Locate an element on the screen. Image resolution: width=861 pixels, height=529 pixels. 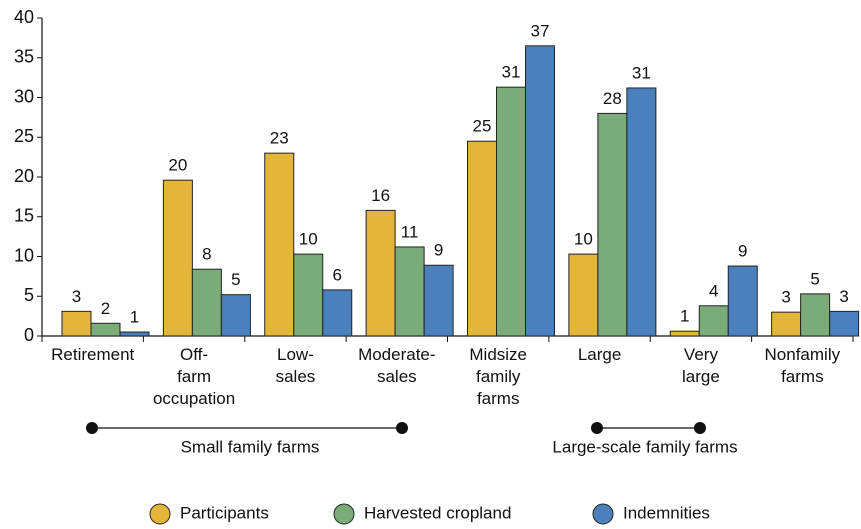
value-label: 8 is located at coordinates (206, 254).